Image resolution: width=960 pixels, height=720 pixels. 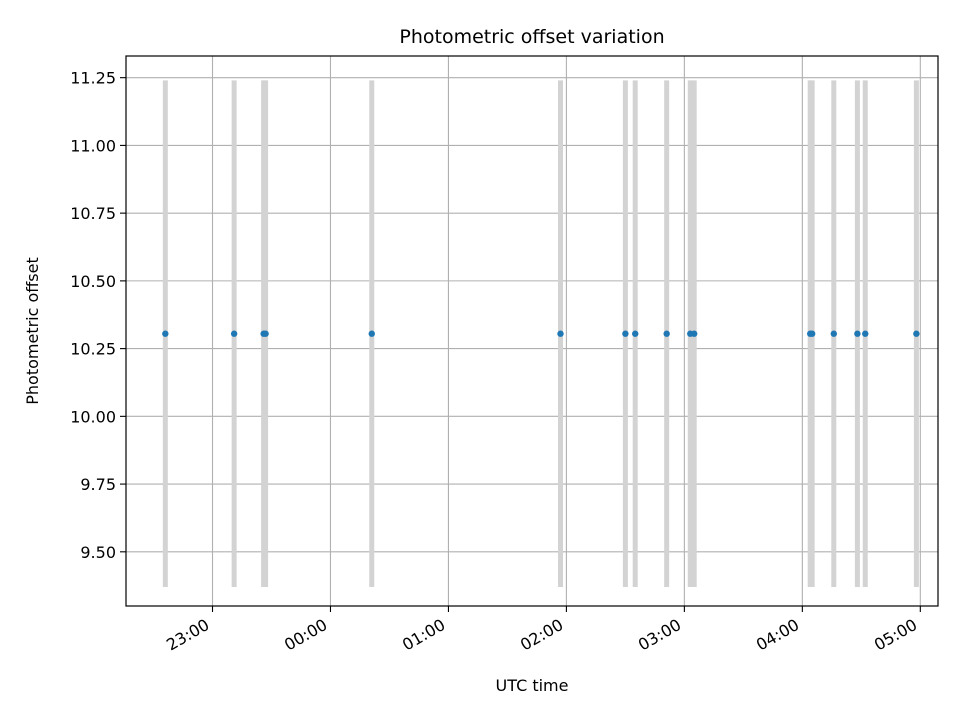 What do you see at coordinates (93, 213) in the screenshot?
I see `y-tick-label: 10.75` at bounding box center [93, 213].